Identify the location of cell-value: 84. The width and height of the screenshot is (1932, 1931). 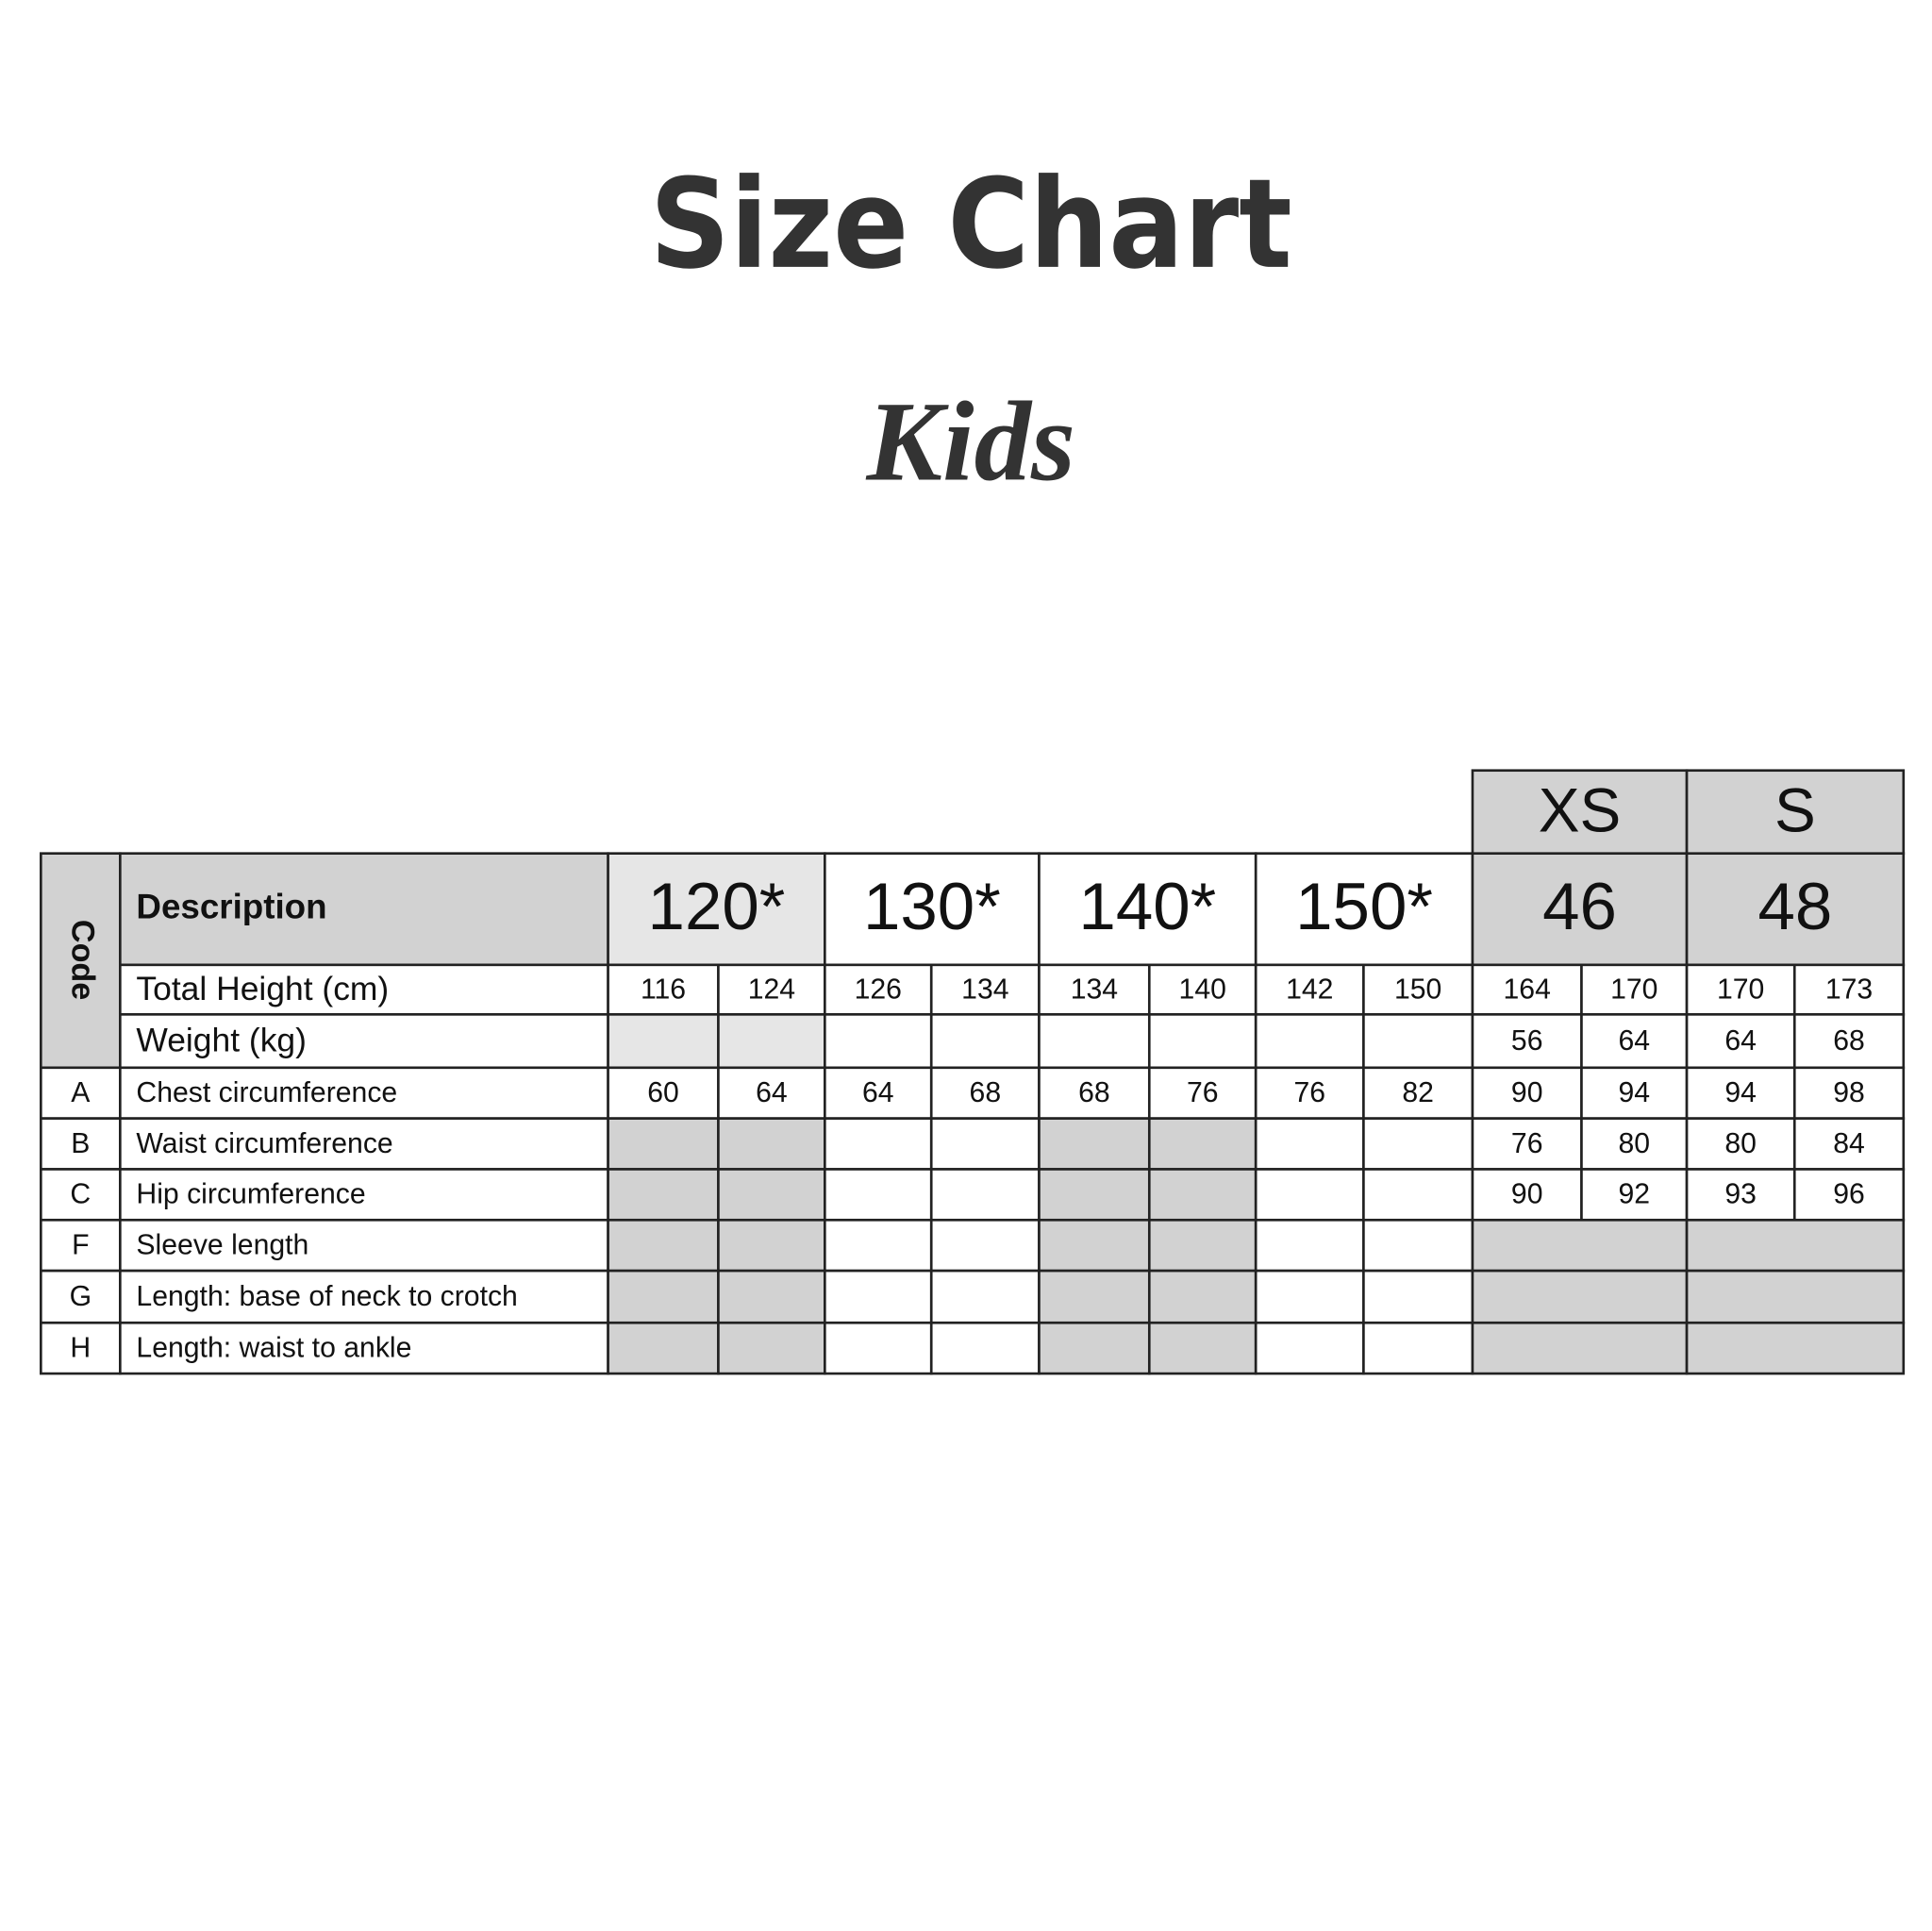
(1849, 1143).